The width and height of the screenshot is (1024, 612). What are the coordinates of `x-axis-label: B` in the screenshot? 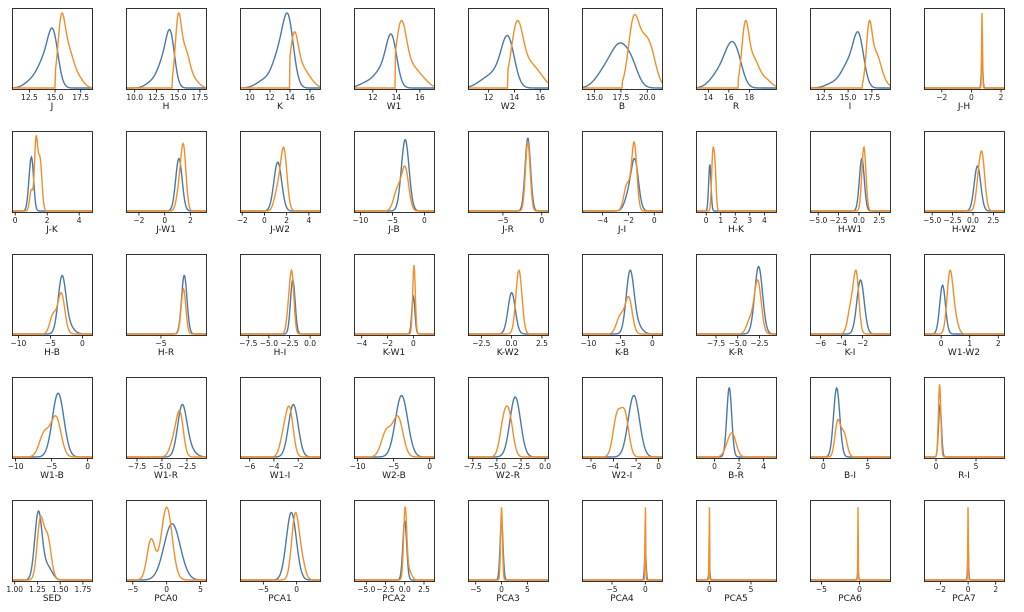 It's located at (622, 107).